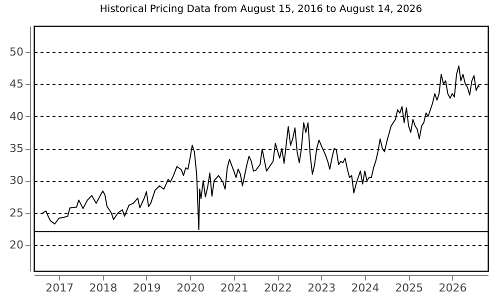 Image resolution: width=500 pixels, height=300 pixels. I want to click on x-tick-label: 2017, so click(60, 288).